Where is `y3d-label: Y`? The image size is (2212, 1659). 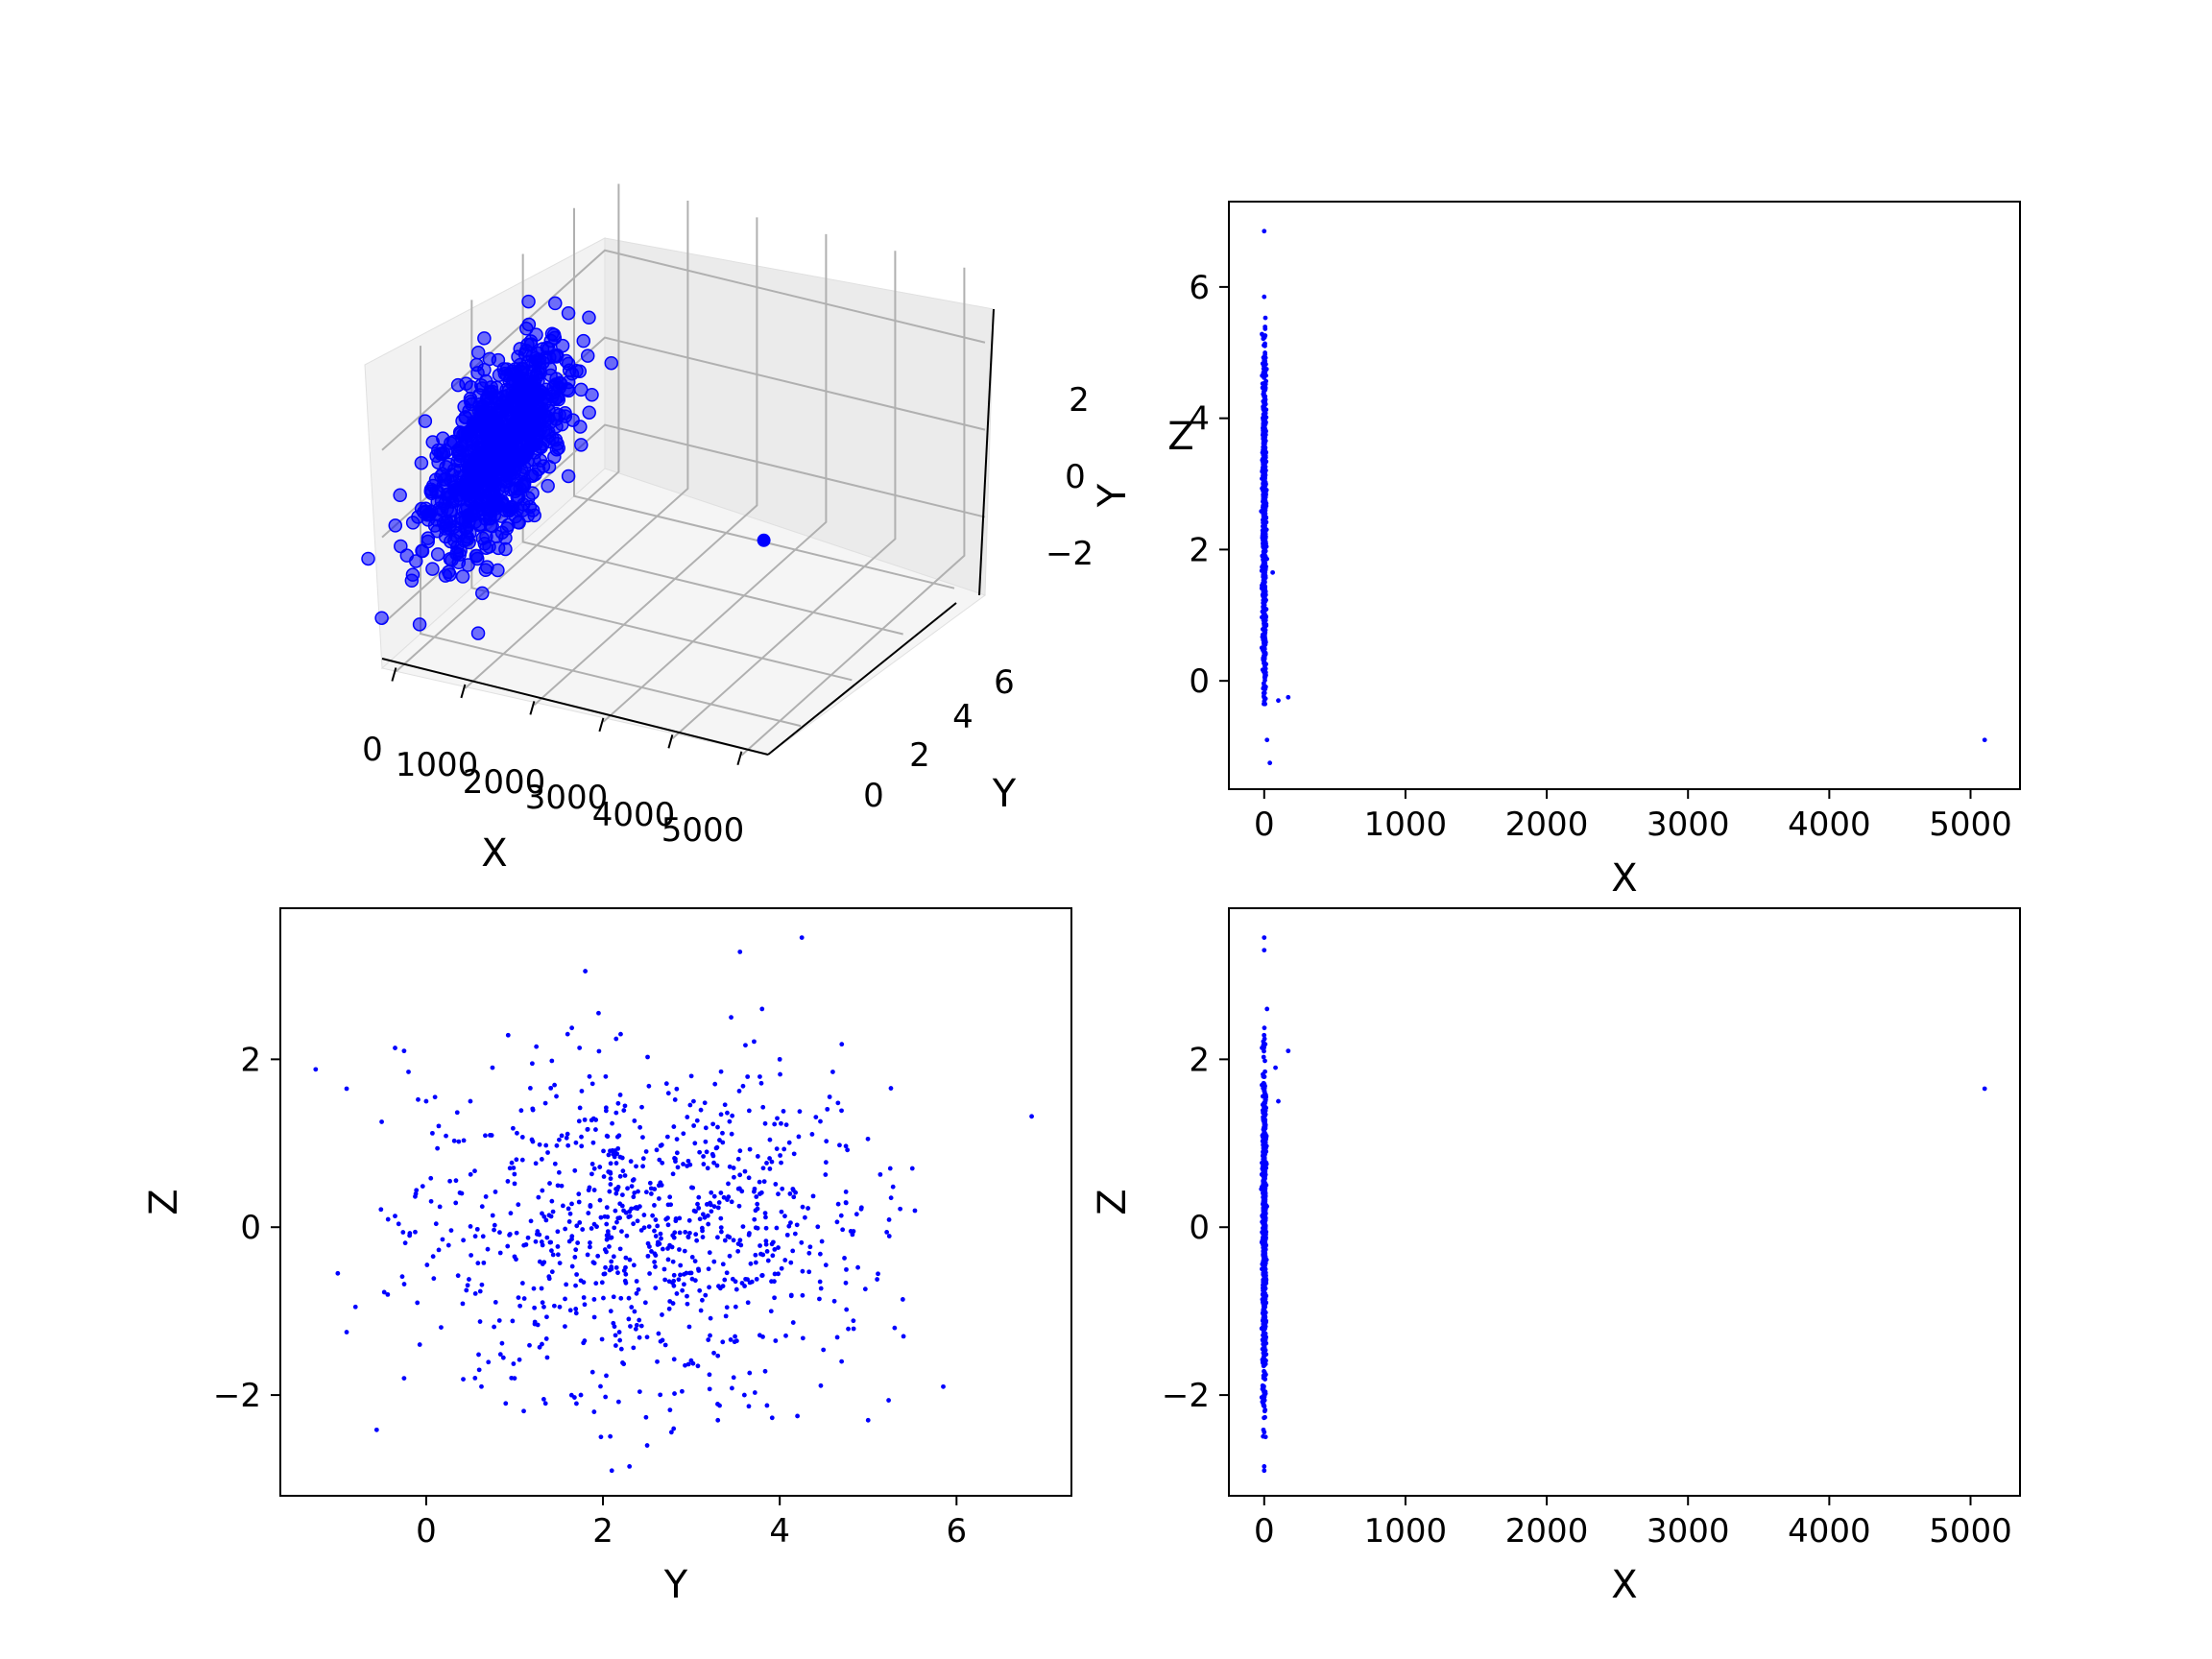
y3d-label: Y is located at coordinates (1005, 794).